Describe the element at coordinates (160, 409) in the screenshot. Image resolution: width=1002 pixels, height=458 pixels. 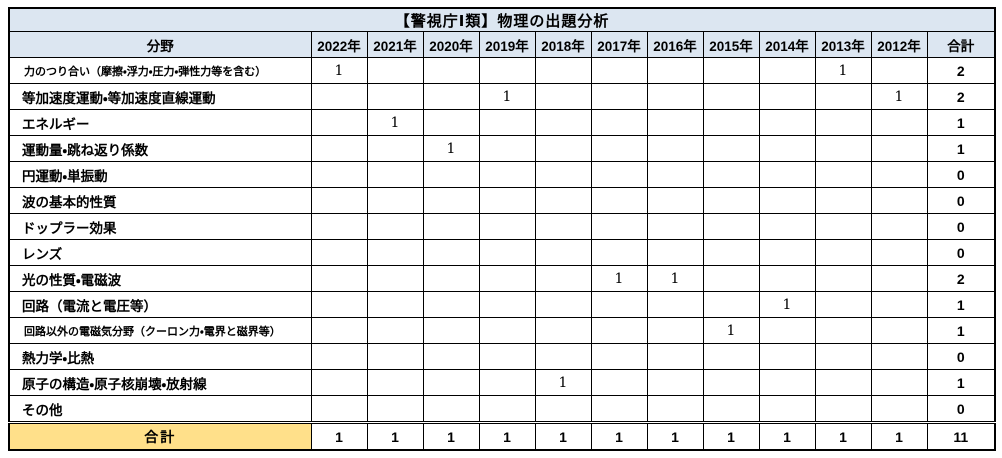
I see `category-cell: その他` at that location.